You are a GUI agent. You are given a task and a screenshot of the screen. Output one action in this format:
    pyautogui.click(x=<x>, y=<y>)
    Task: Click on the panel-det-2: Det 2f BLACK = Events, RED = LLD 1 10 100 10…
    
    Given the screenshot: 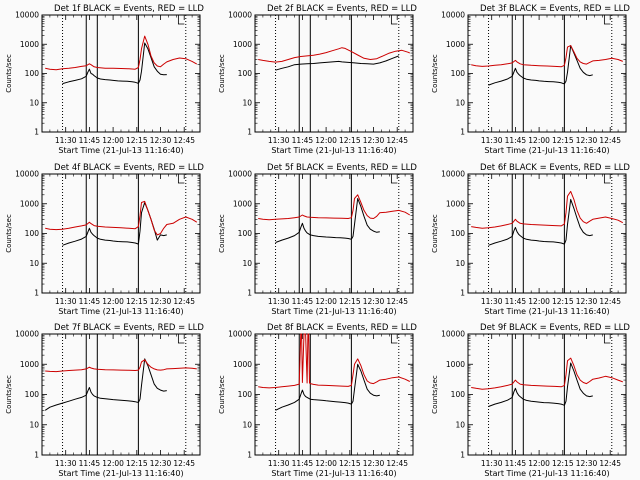 What is the action you would take?
    pyautogui.click(x=317, y=79)
    